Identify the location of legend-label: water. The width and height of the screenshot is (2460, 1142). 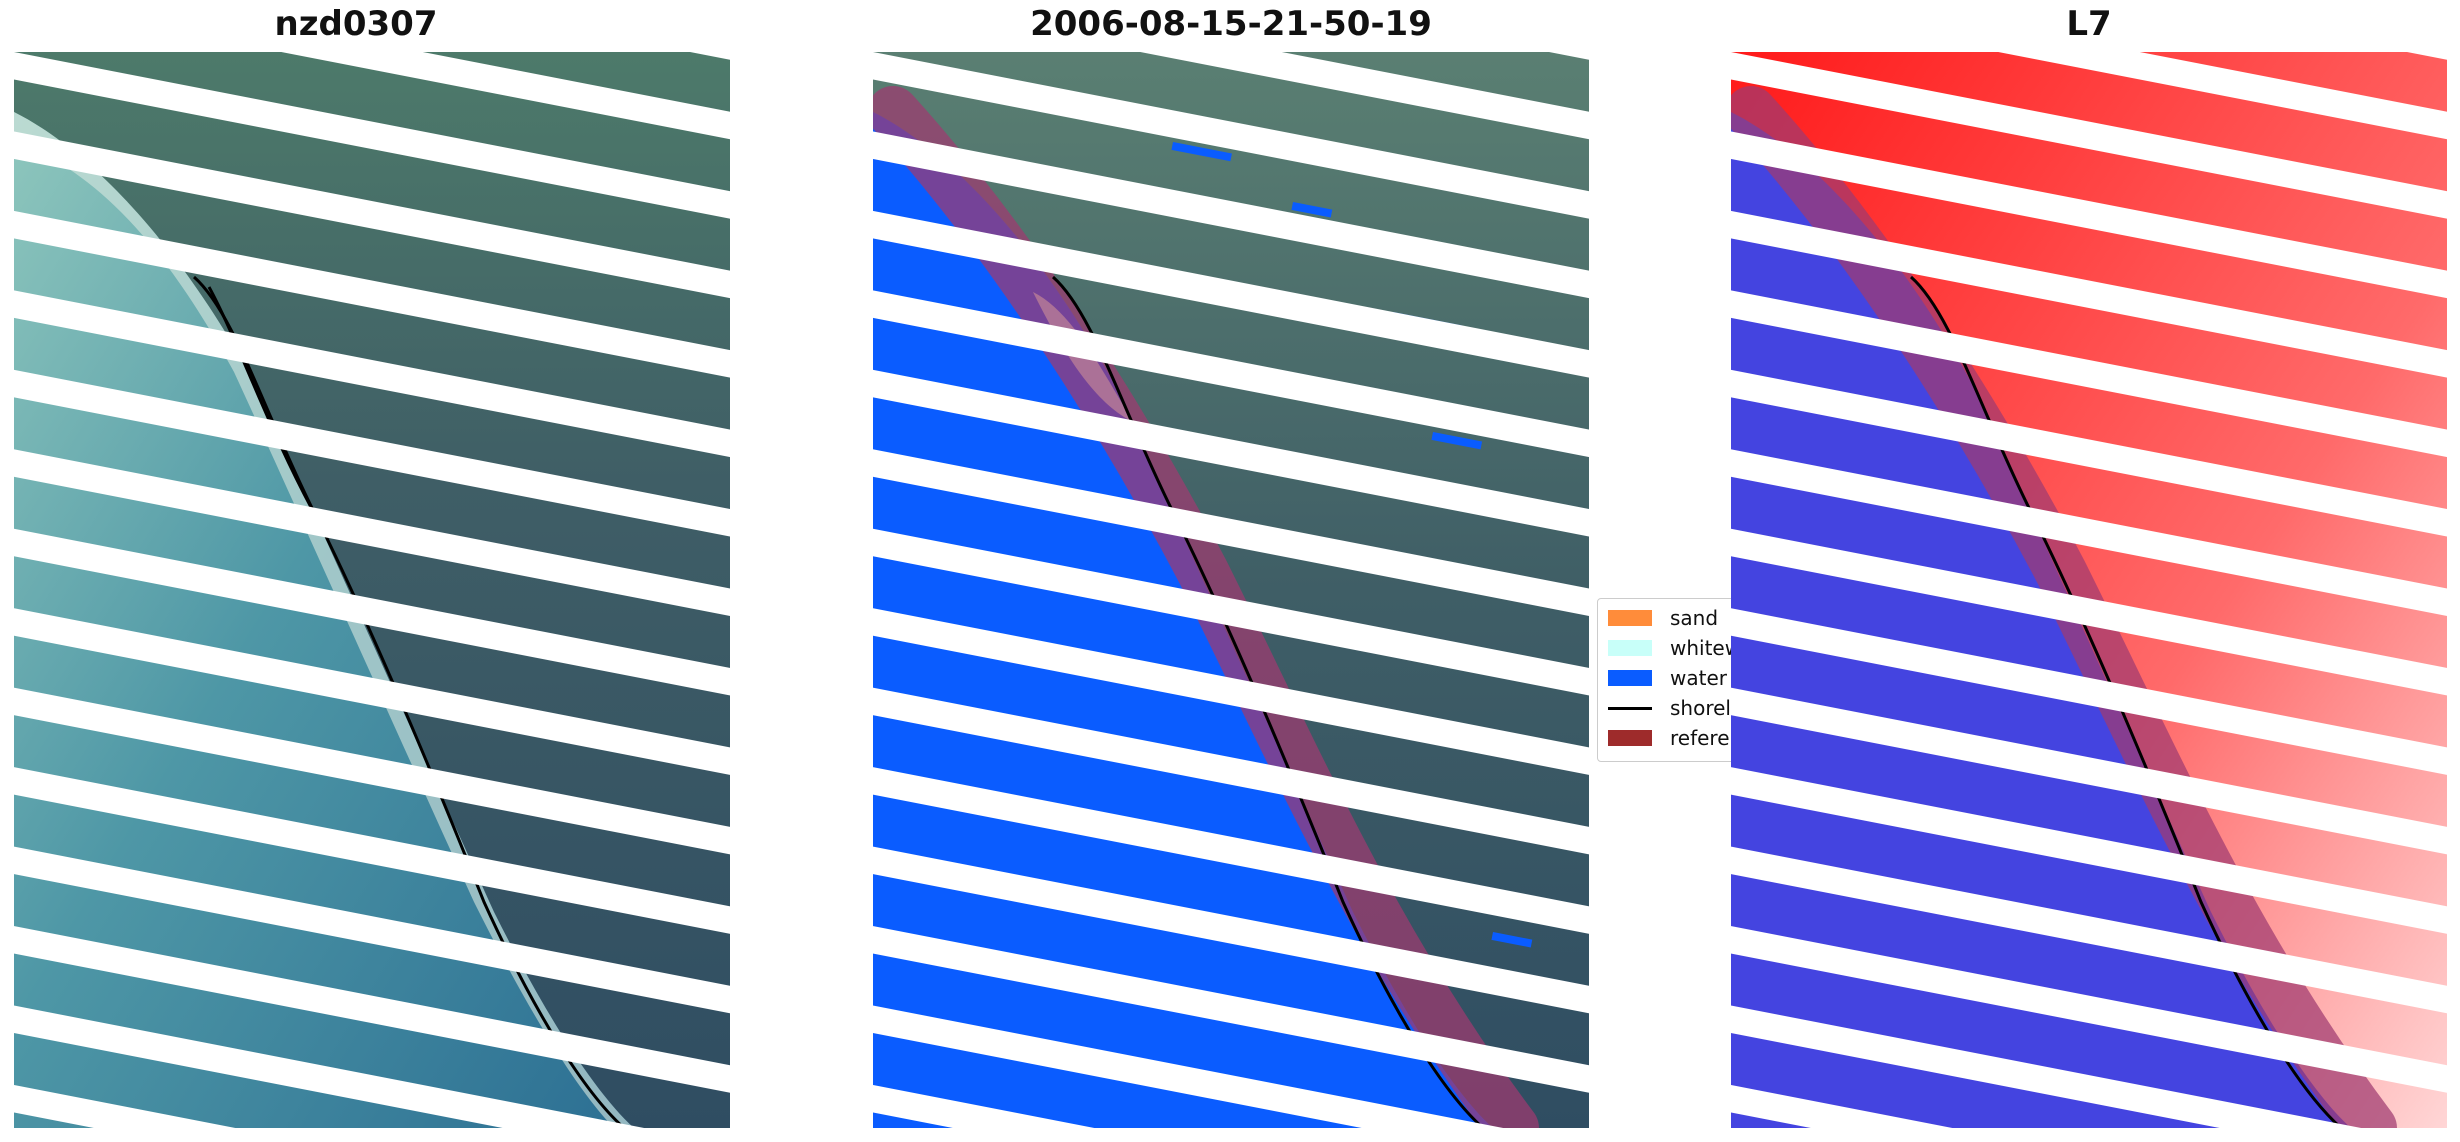
(1698, 678).